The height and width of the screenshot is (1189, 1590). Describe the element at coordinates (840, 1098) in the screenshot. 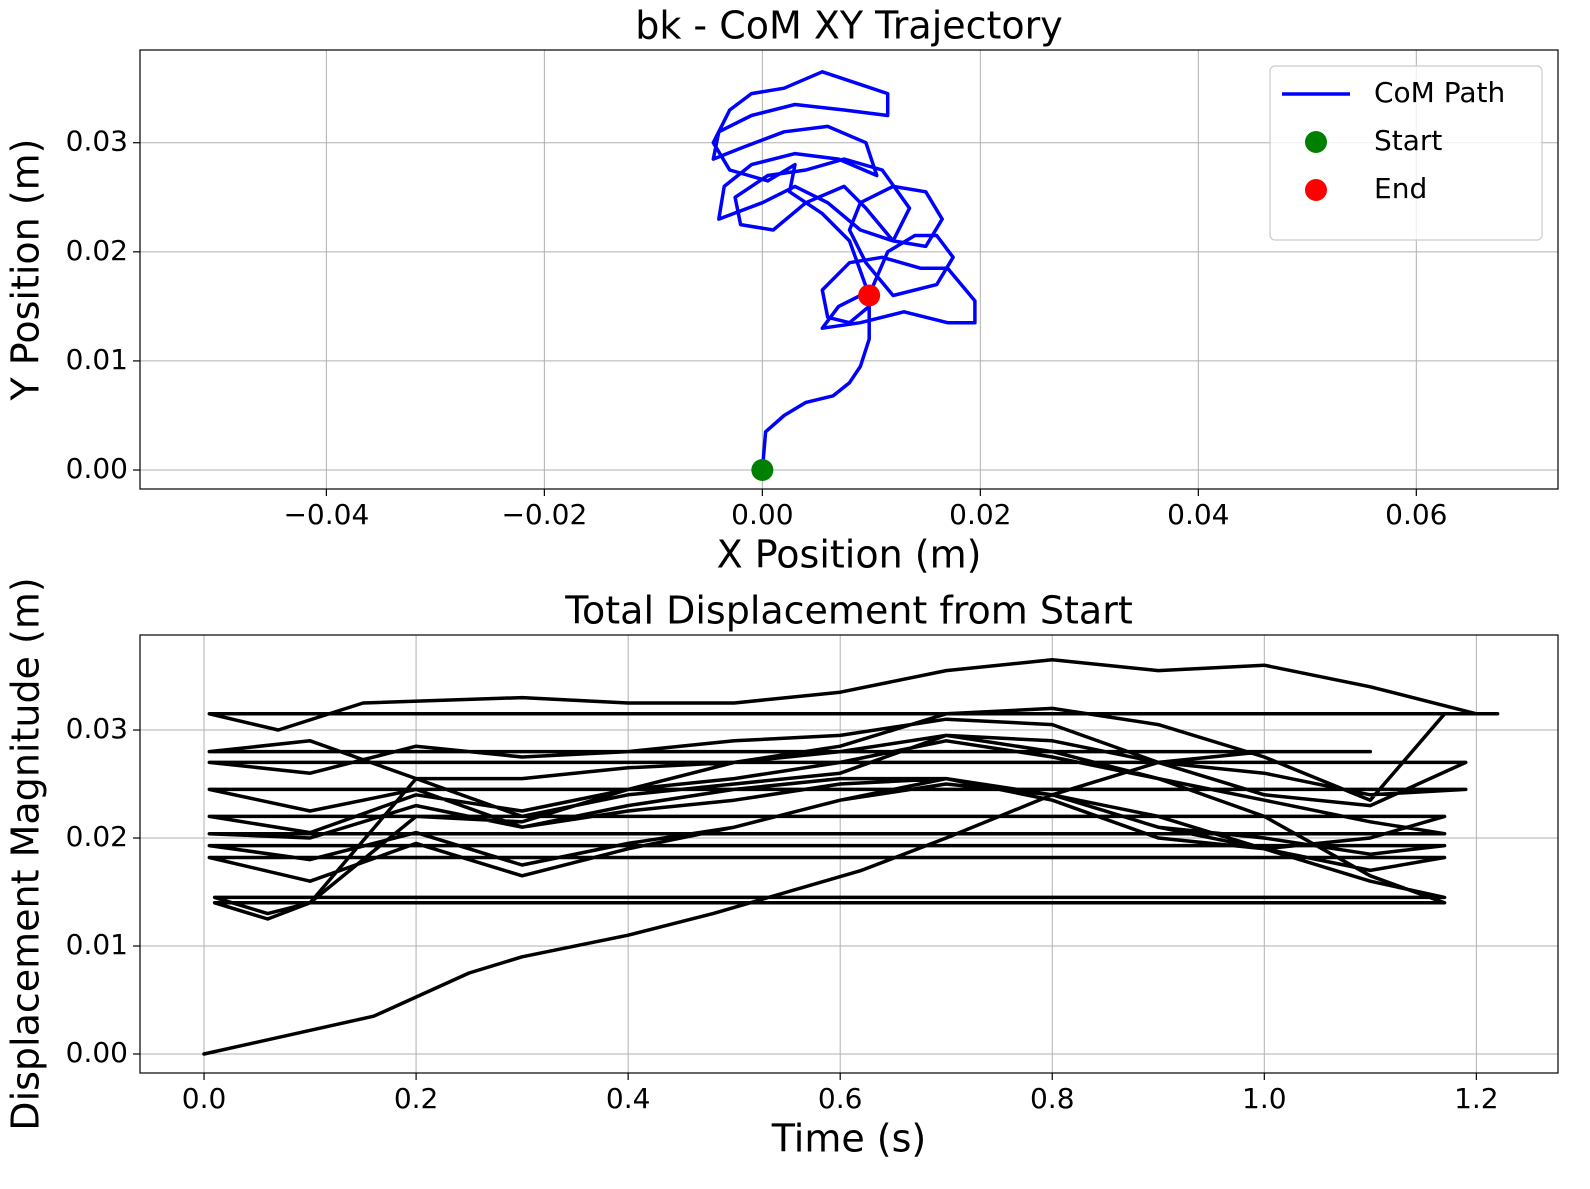

I see `x-tick-label: 0.6` at that location.